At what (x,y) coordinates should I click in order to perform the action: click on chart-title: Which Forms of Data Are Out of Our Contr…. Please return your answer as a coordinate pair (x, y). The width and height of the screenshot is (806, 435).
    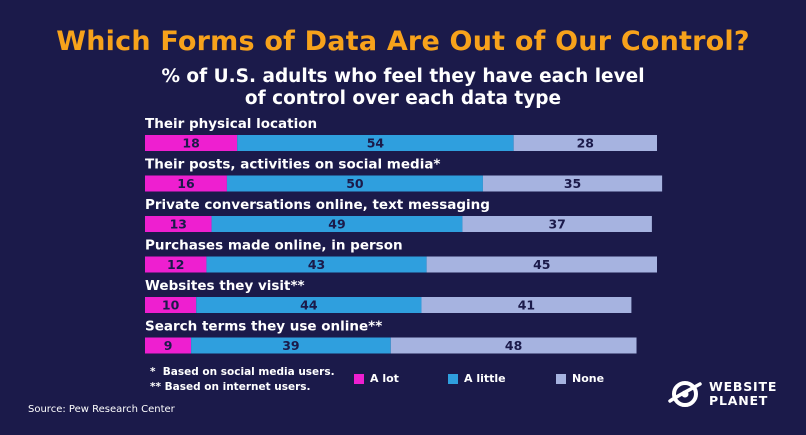
    Looking at the image, I should click on (403, 41).